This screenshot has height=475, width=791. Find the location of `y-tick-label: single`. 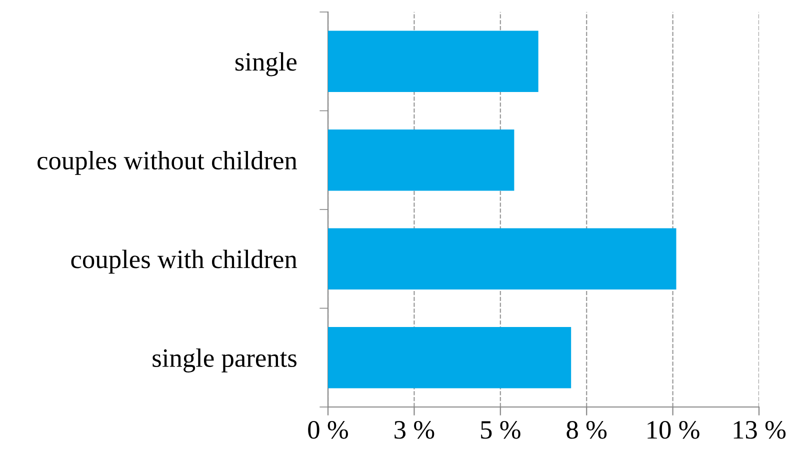

y-tick-label: single is located at coordinates (266, 64).